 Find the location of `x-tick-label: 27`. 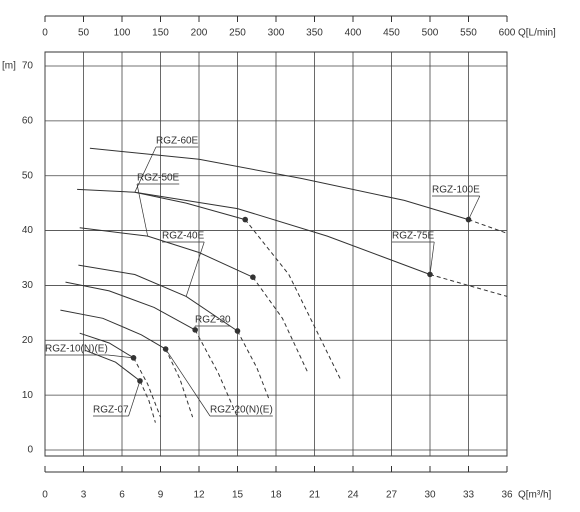

x-tick-label: 27 is located at coordinates (392, 495).